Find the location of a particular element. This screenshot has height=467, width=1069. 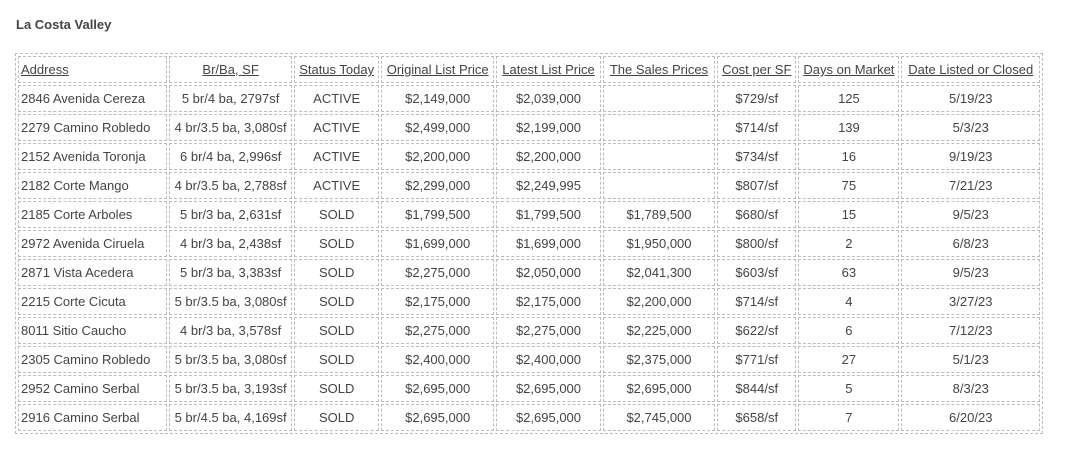

cost-per-sf-cell: $800/sf is located at coordinates (757, 243).